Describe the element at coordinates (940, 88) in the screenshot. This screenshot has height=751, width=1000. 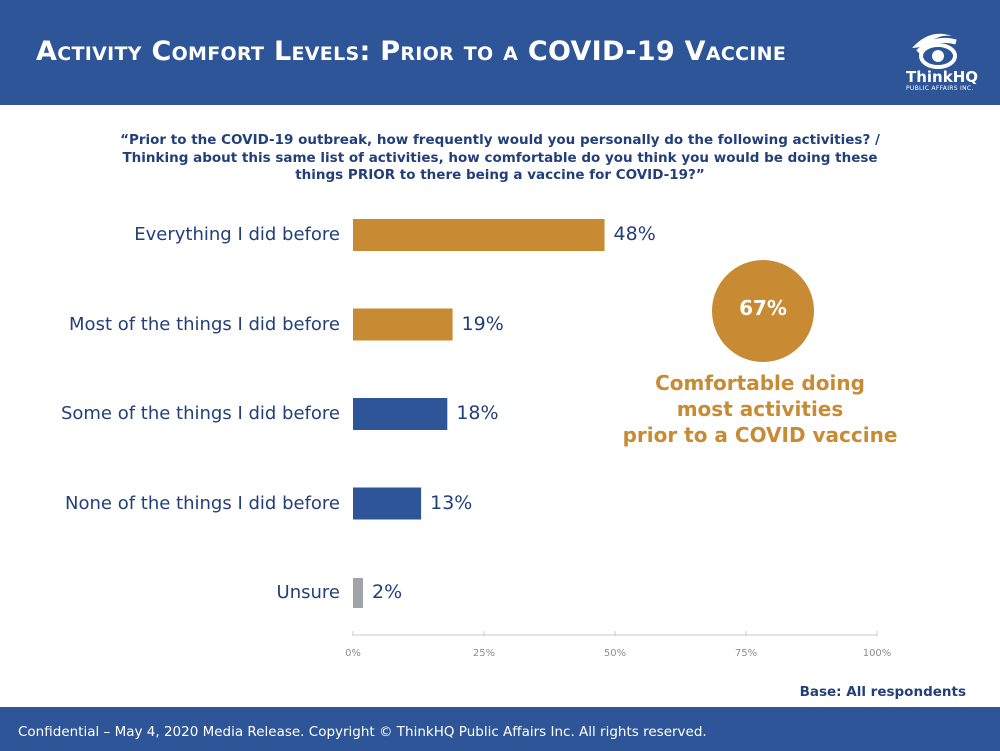
I see `logo-subtitle: PUBLIC AFFAIRS INC.` at that location.